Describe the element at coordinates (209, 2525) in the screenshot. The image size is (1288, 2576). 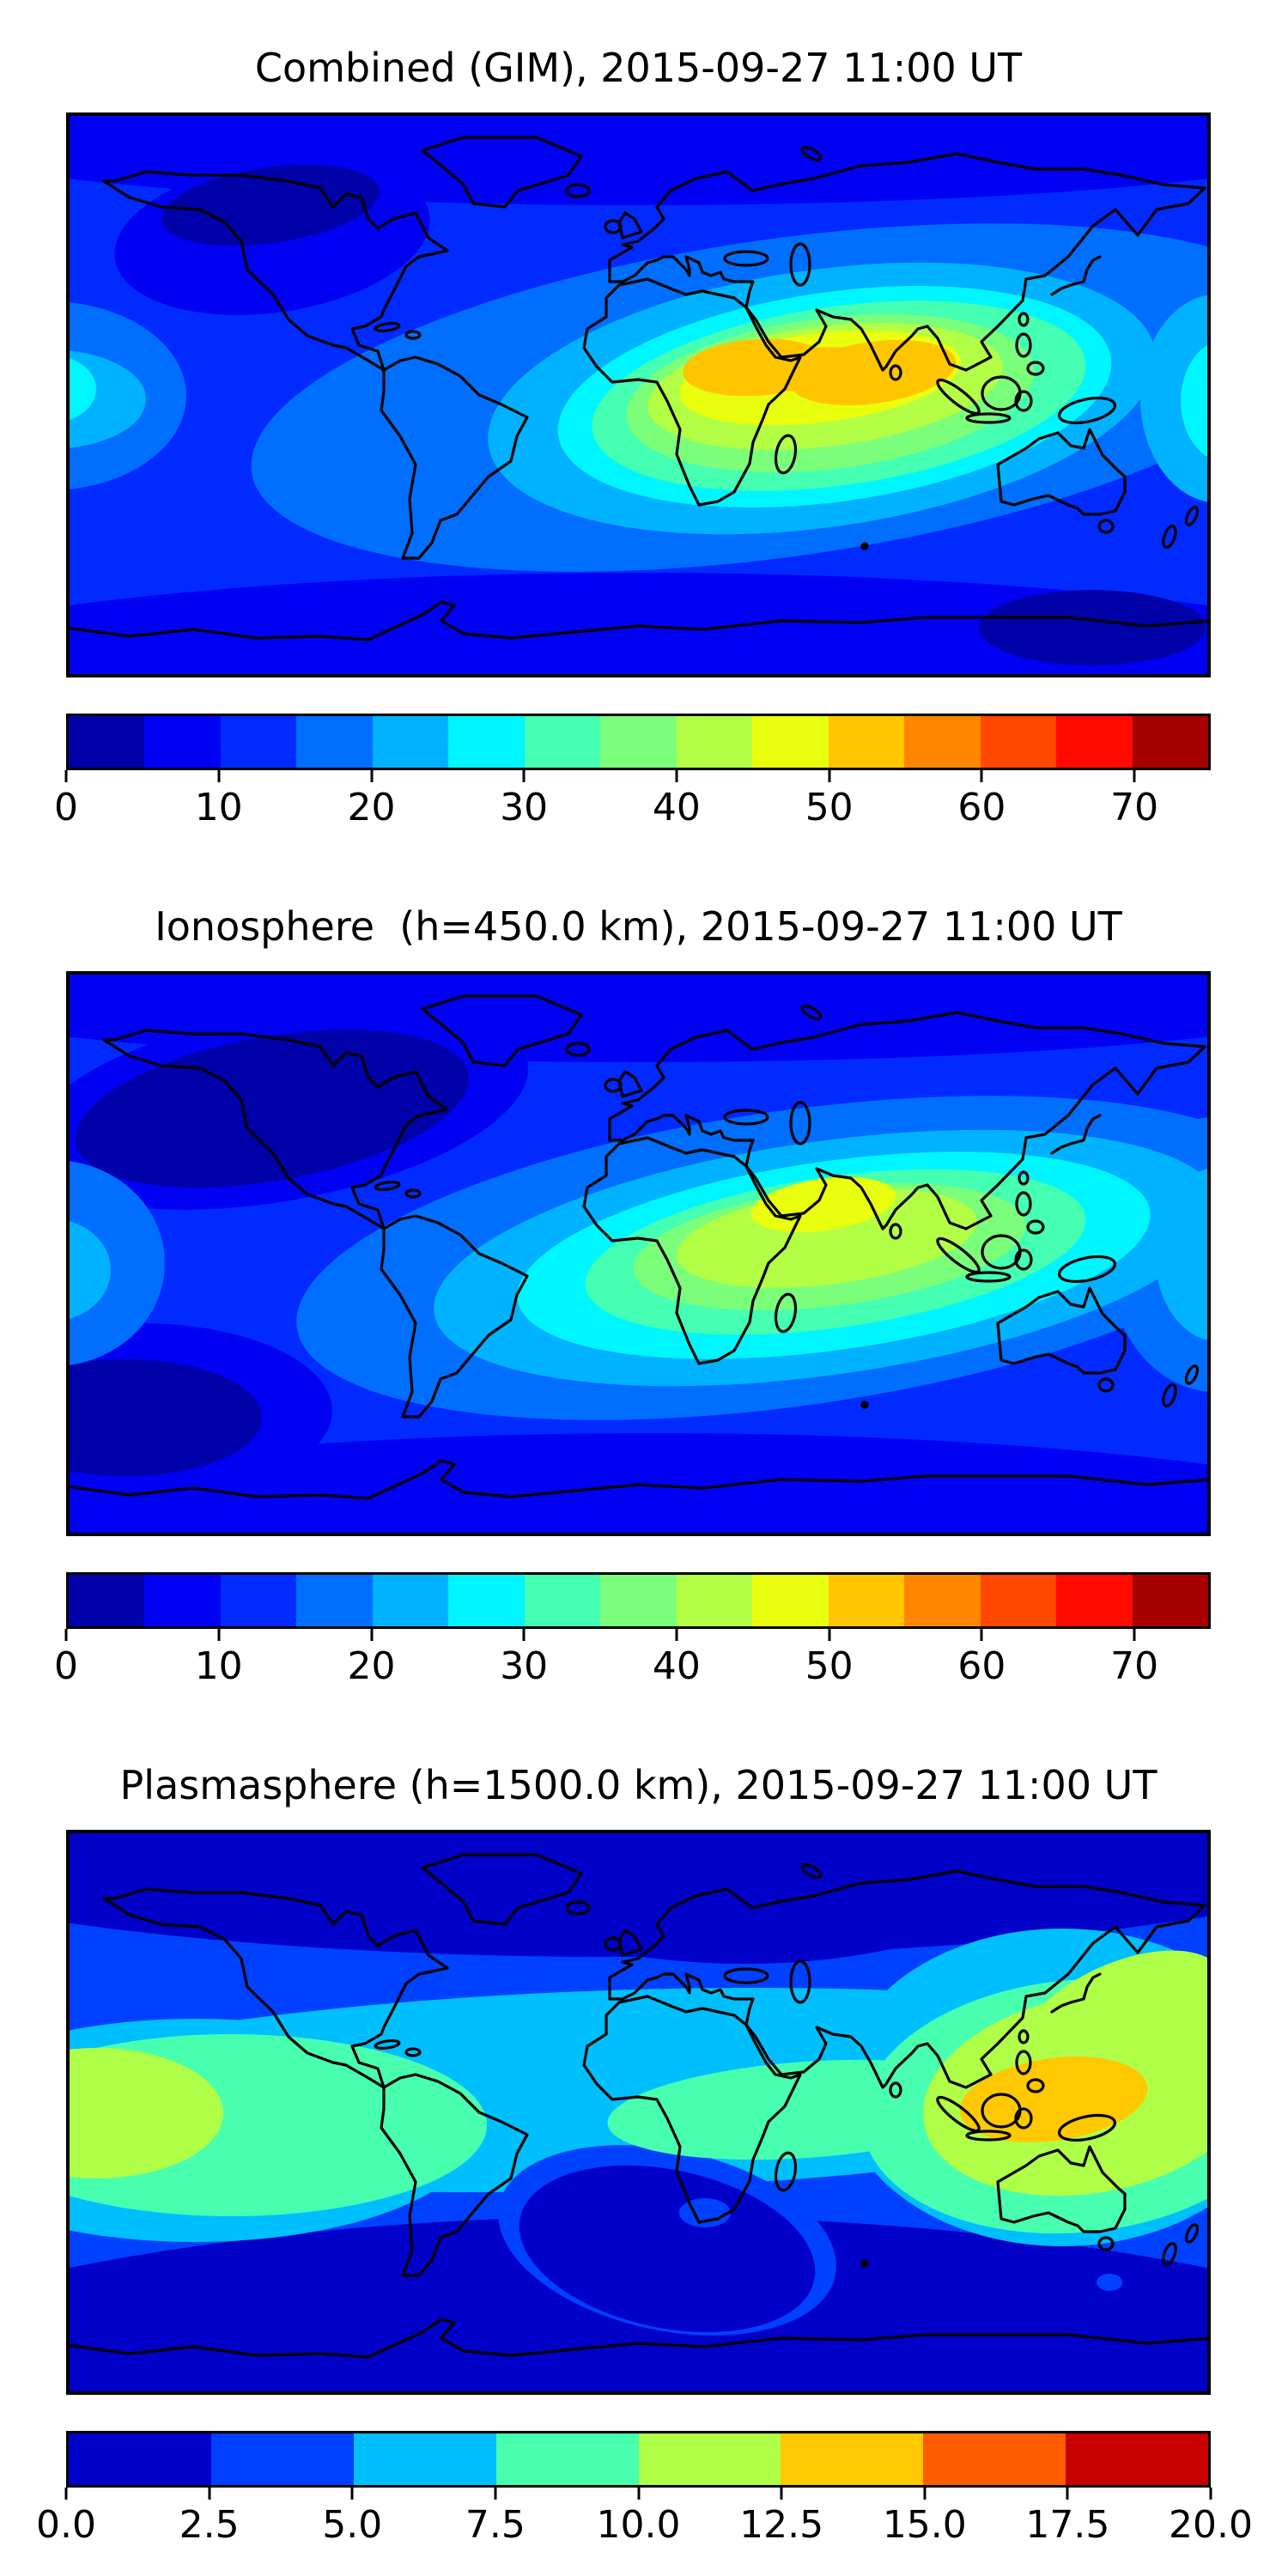
I see `tick-label: 2.5` at that location.